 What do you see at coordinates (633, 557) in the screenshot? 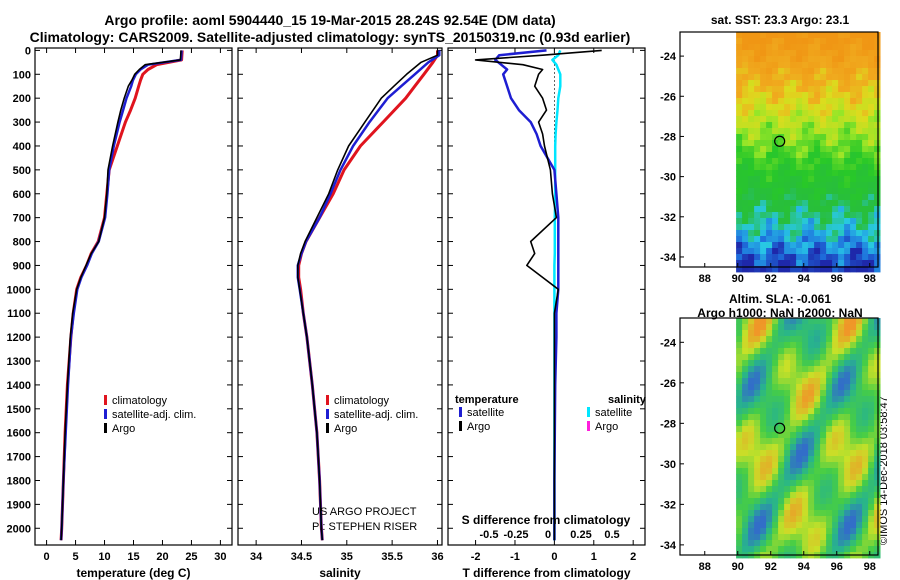
I see `x-tick-label: 2` at bounding box center [633, 557].